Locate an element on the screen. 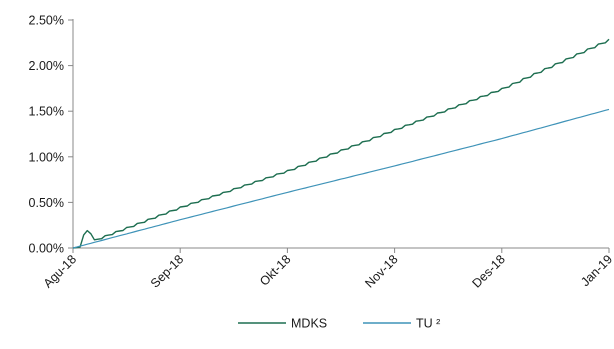  x-tick-label: Agu-18 is located at coordinates (60, 271).